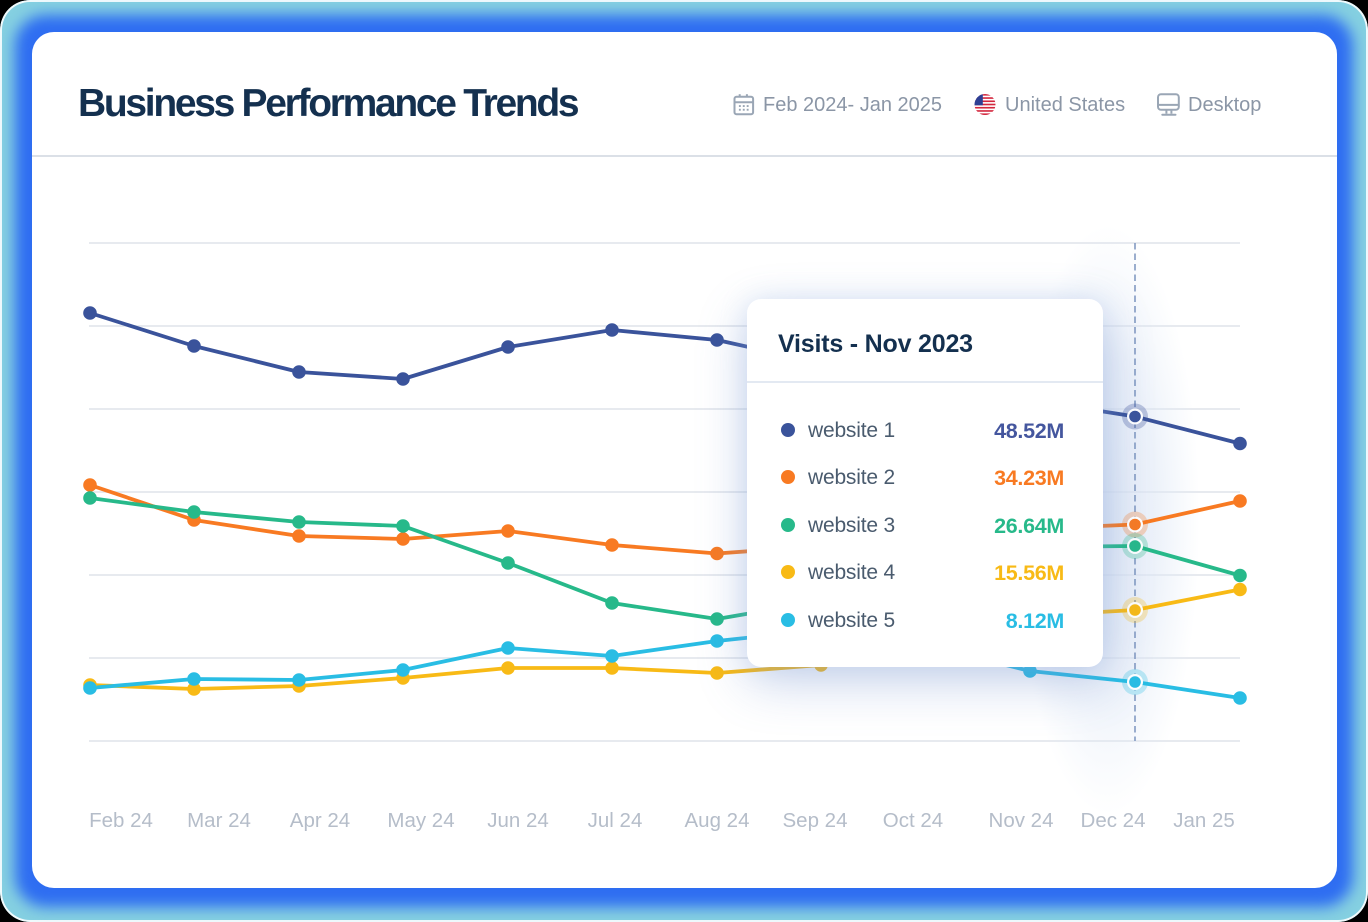 The image size is (1368, 922). Describe the element at coordinates (913, 820) in the screenshot. I see `svg-text: Oct 24` at that location.